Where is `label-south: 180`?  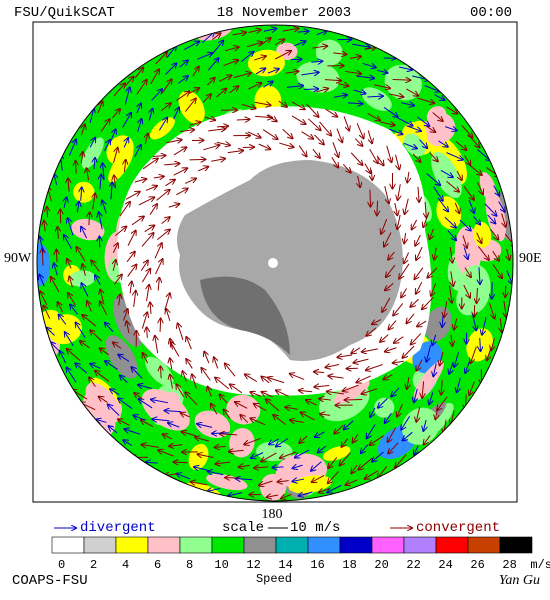
label-south: 180 is located at coordinates (272, 514).